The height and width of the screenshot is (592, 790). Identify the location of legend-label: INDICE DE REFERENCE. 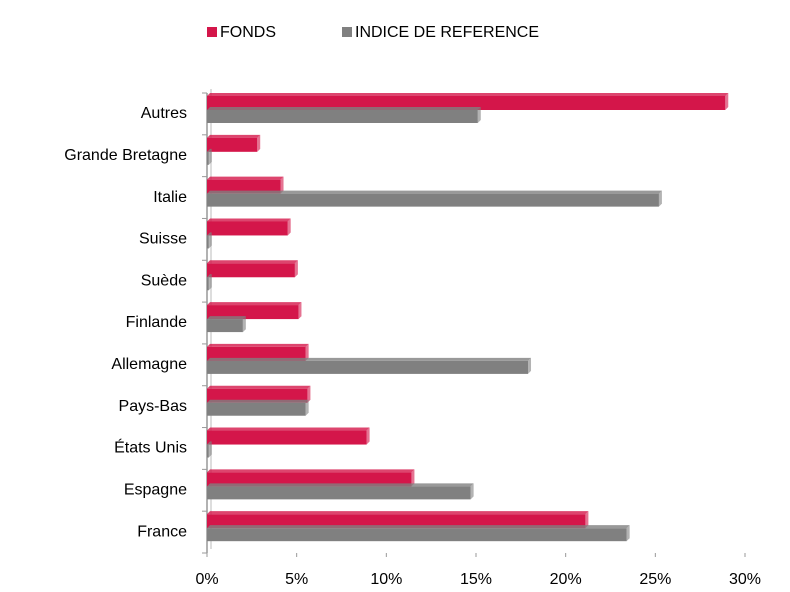
(447, 32).